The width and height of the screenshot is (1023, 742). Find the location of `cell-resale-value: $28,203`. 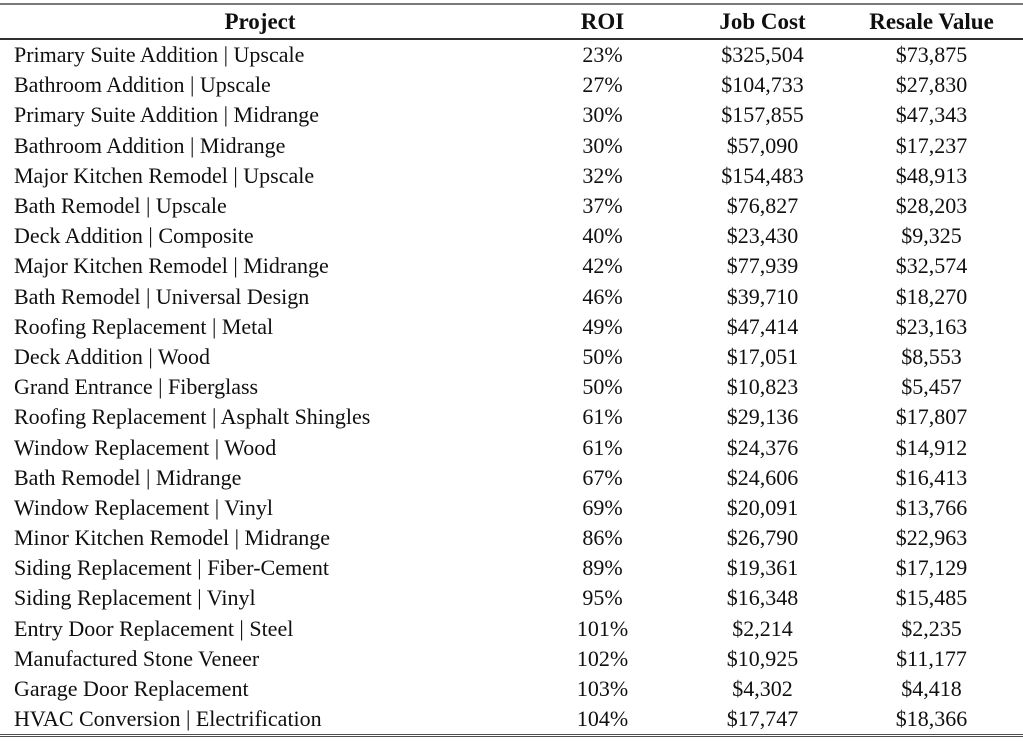

cell-resale-value: $28,203 is located at coordinates (931, 206).